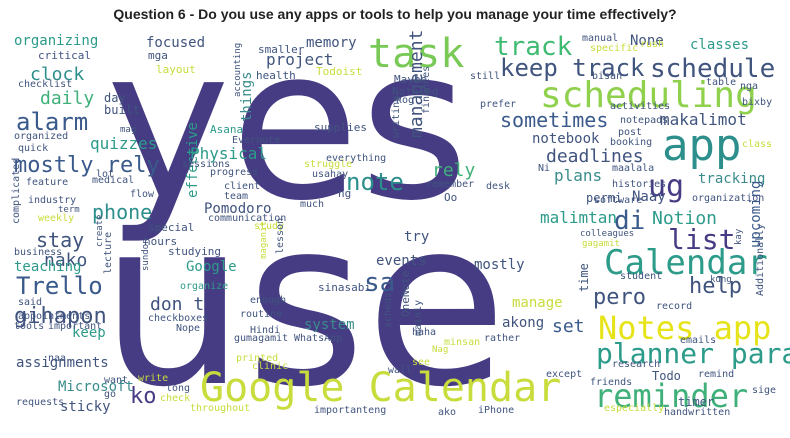  What do you see at coordinates (270, 366) in the screenshot?
I see `word-clinic: clinic` at bounding box center [270, 366].